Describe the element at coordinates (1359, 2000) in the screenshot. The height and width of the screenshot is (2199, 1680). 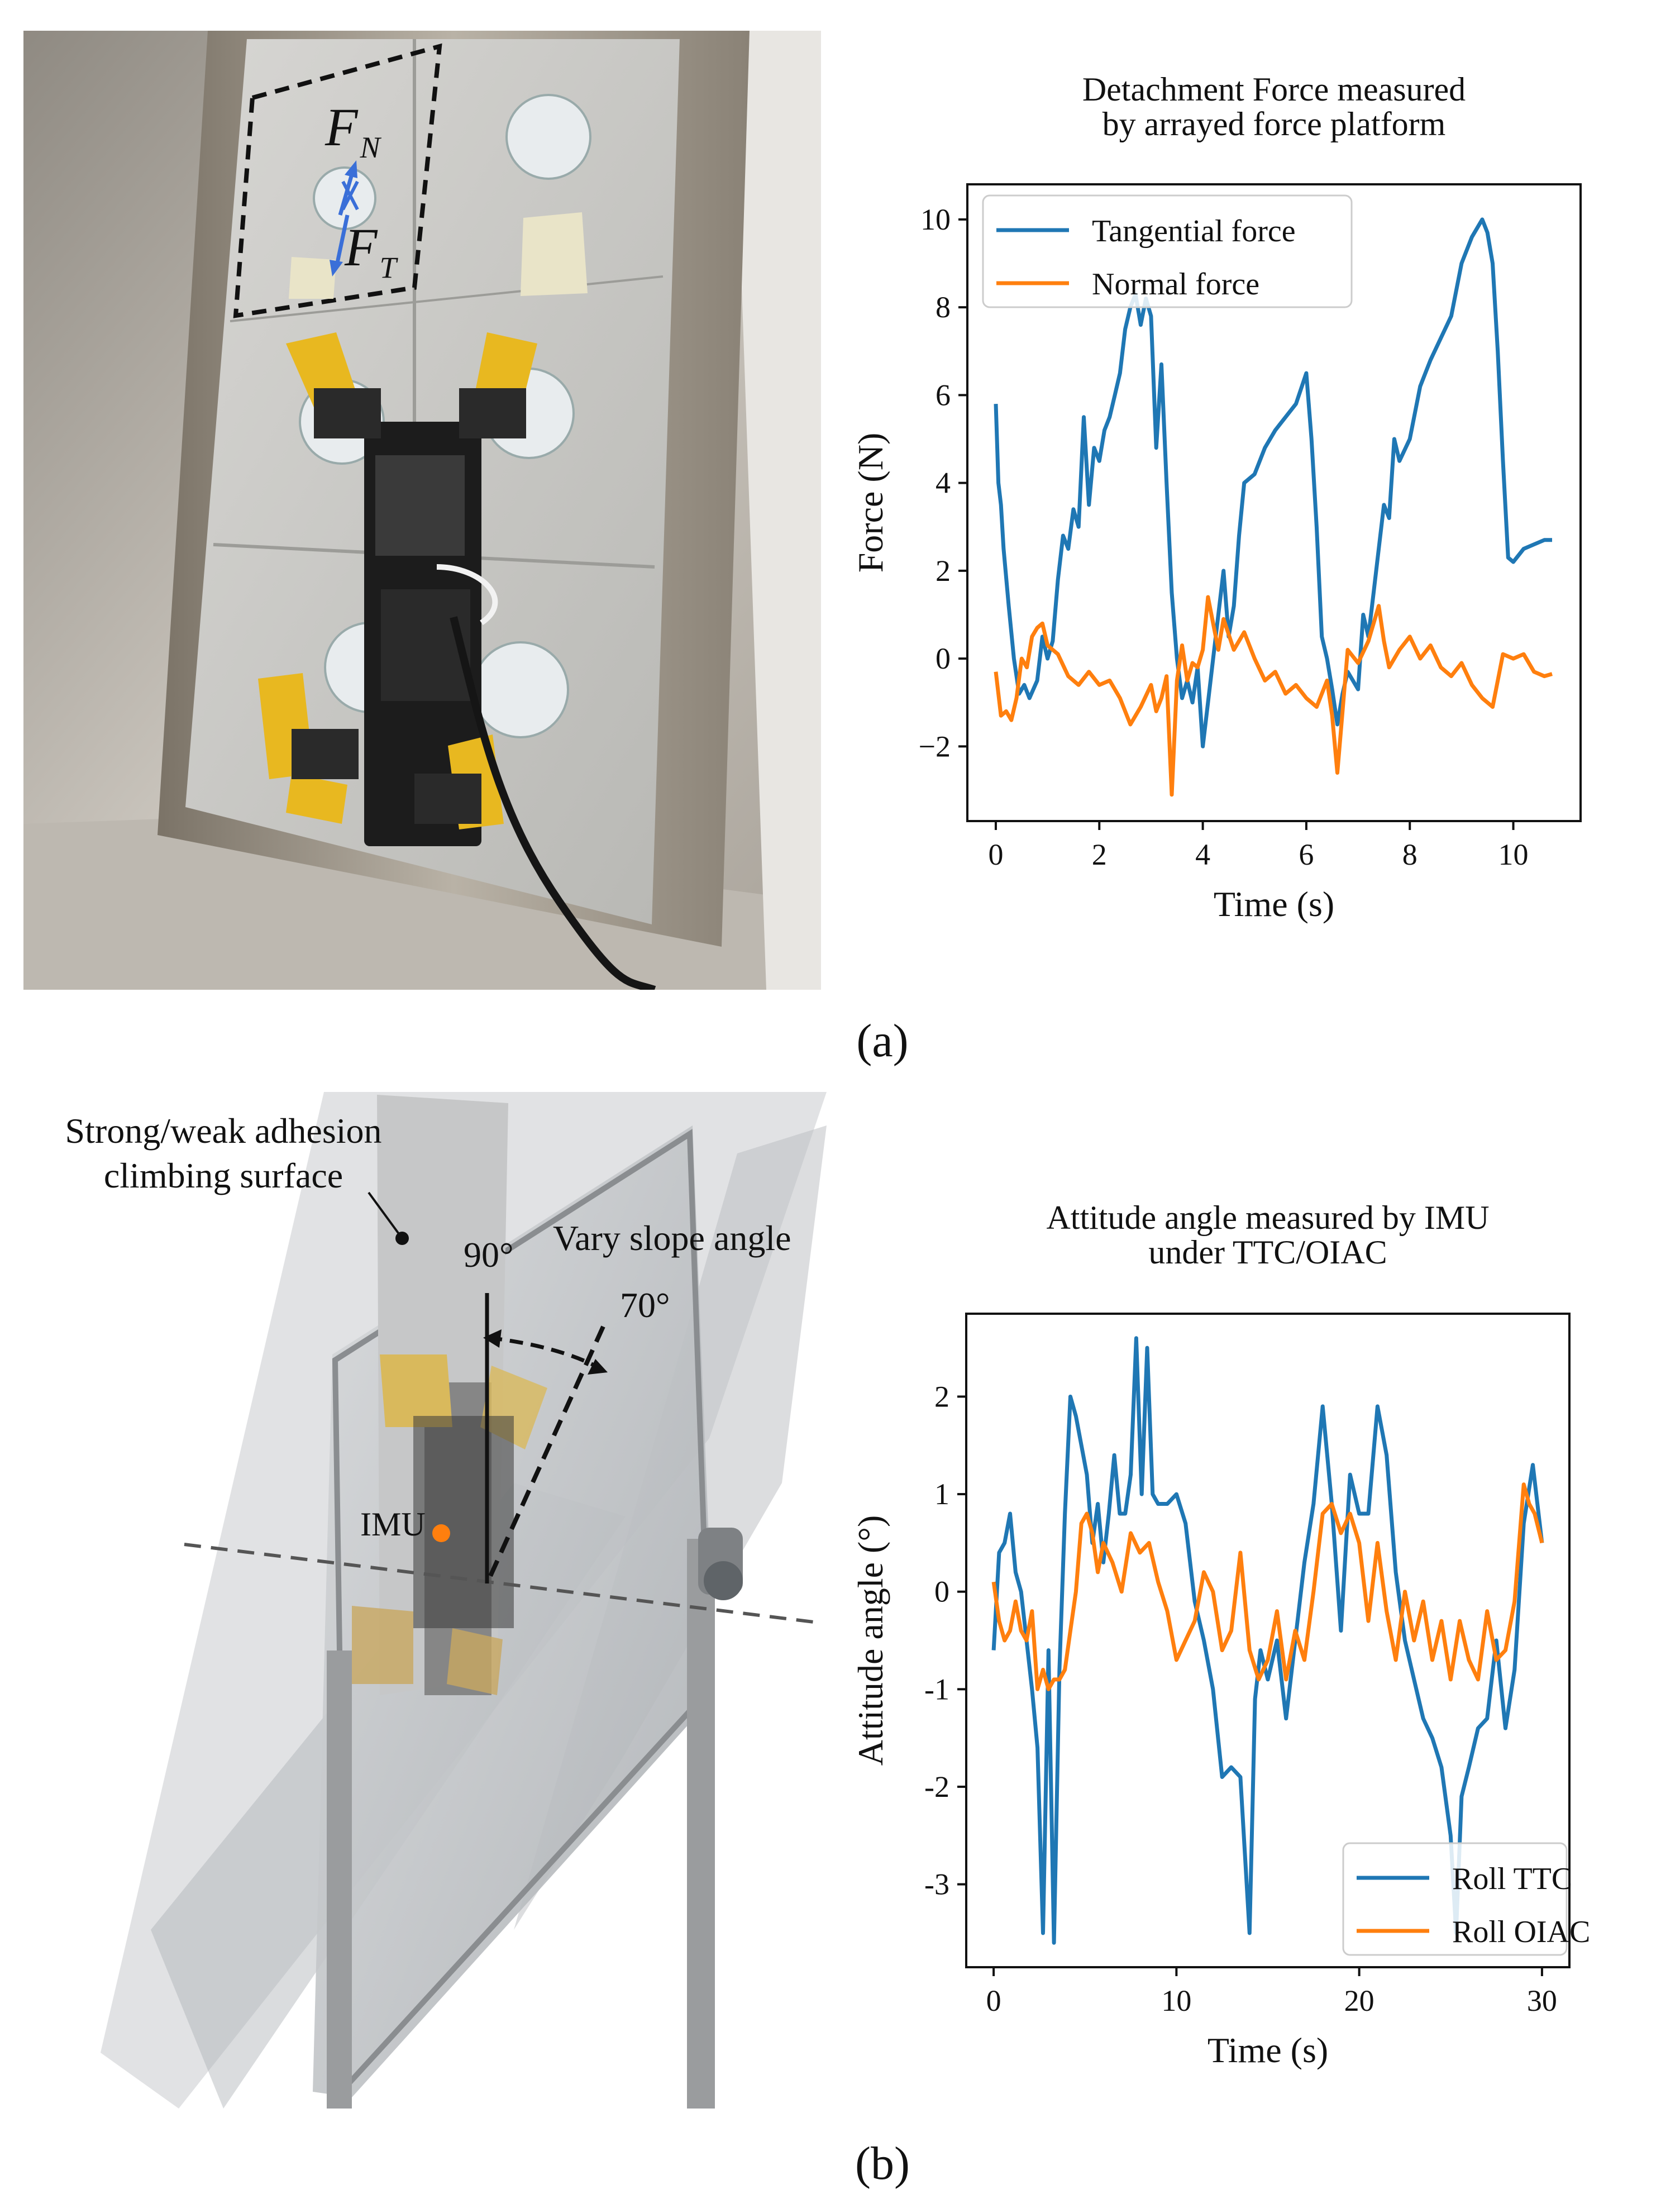
I see `chart-b-xtick-label-2: 20` at that location.